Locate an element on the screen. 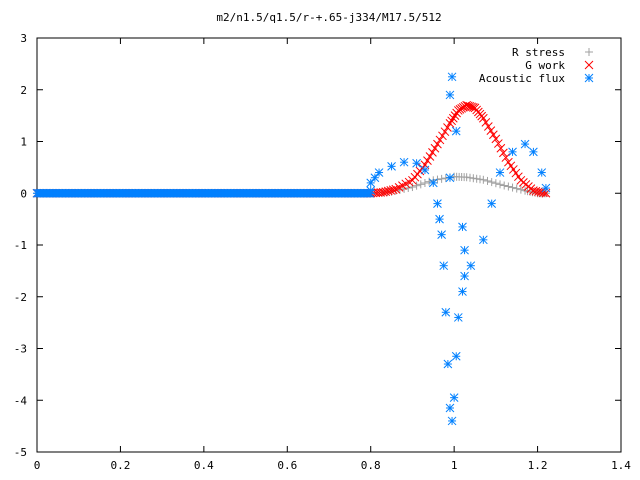 Image resolution: width=640 pixels, height=480 pixels. x-tick-label: 0.2 is located at coordinates (120, 465).